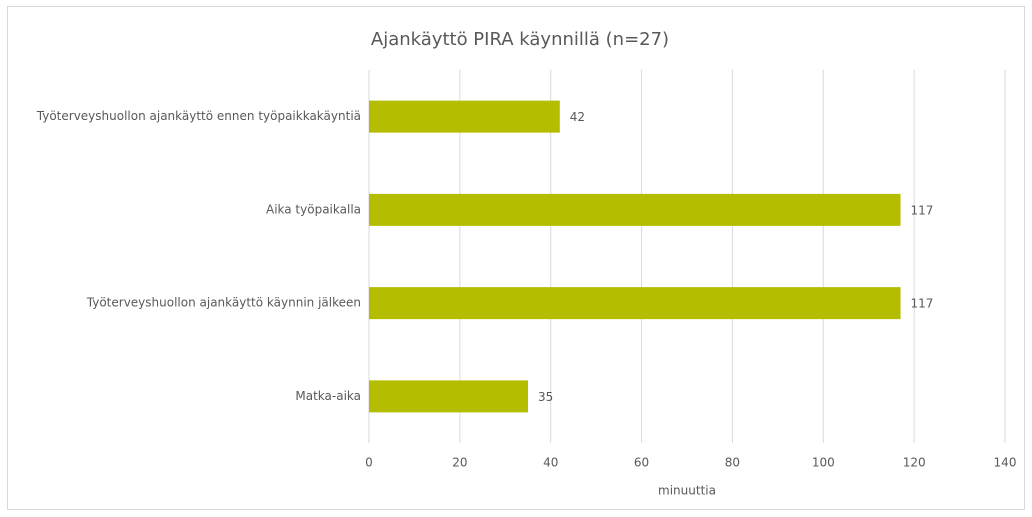 The height and width of the screenshot is (517, 1032). What do you see at coordinates (369, 463) in the screenshot?
I see `x-tick-label: 0` at bounding box center [369, 463].